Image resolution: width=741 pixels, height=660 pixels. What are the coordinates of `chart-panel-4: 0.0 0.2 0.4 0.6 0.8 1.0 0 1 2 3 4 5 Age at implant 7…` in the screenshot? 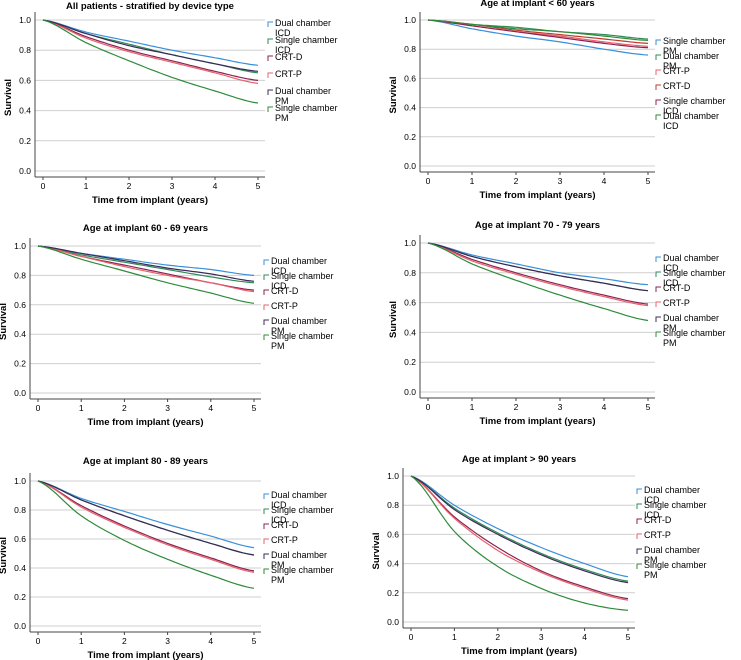 It's located at (557, 323).